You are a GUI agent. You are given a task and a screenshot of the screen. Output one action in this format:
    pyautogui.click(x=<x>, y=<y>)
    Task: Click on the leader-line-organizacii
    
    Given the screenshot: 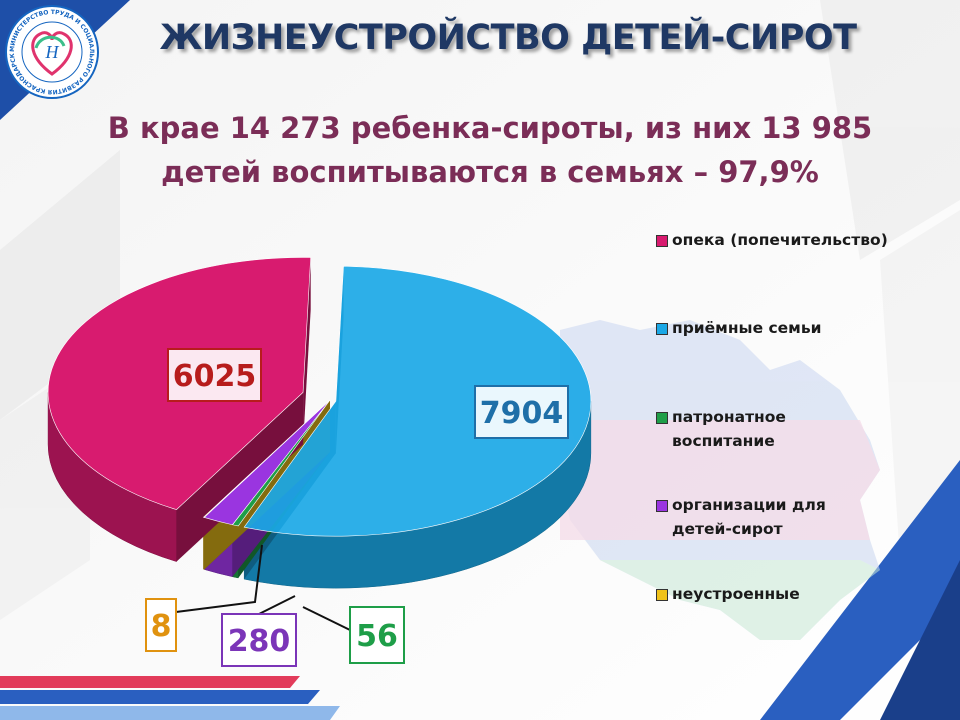 What is the action you would take?
    pyautogui.click(x=277, y=605)
    